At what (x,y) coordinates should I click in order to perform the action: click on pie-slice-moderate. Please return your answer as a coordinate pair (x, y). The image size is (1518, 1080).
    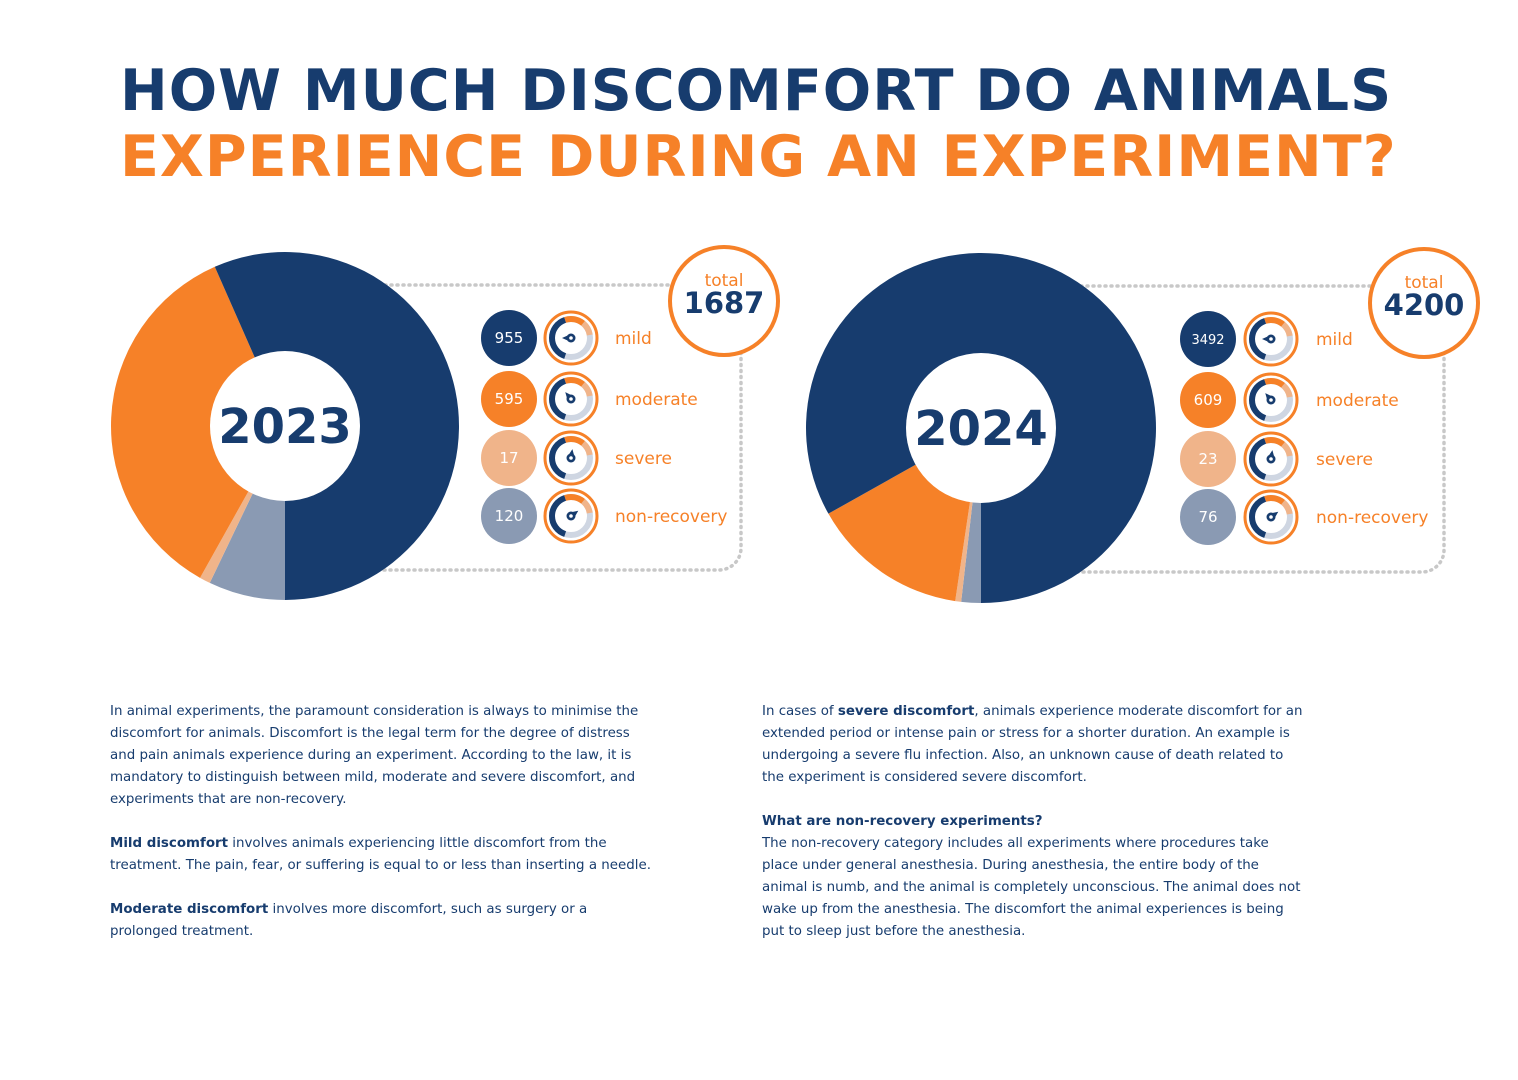
    Looking at the image, I should click on (198, 422).